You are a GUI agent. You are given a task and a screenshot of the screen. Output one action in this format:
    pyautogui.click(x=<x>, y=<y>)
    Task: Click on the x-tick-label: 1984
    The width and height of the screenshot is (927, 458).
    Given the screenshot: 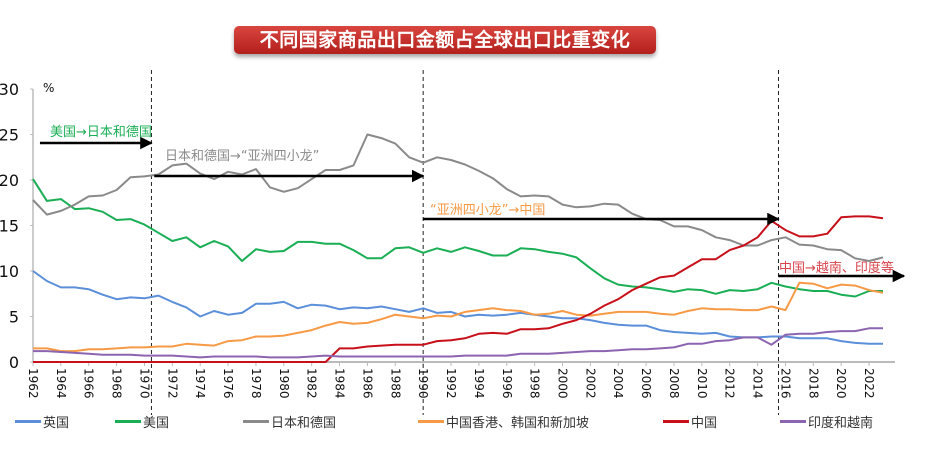 What is the action you would take?
    pyautogui.click(x=340, y=383)
    